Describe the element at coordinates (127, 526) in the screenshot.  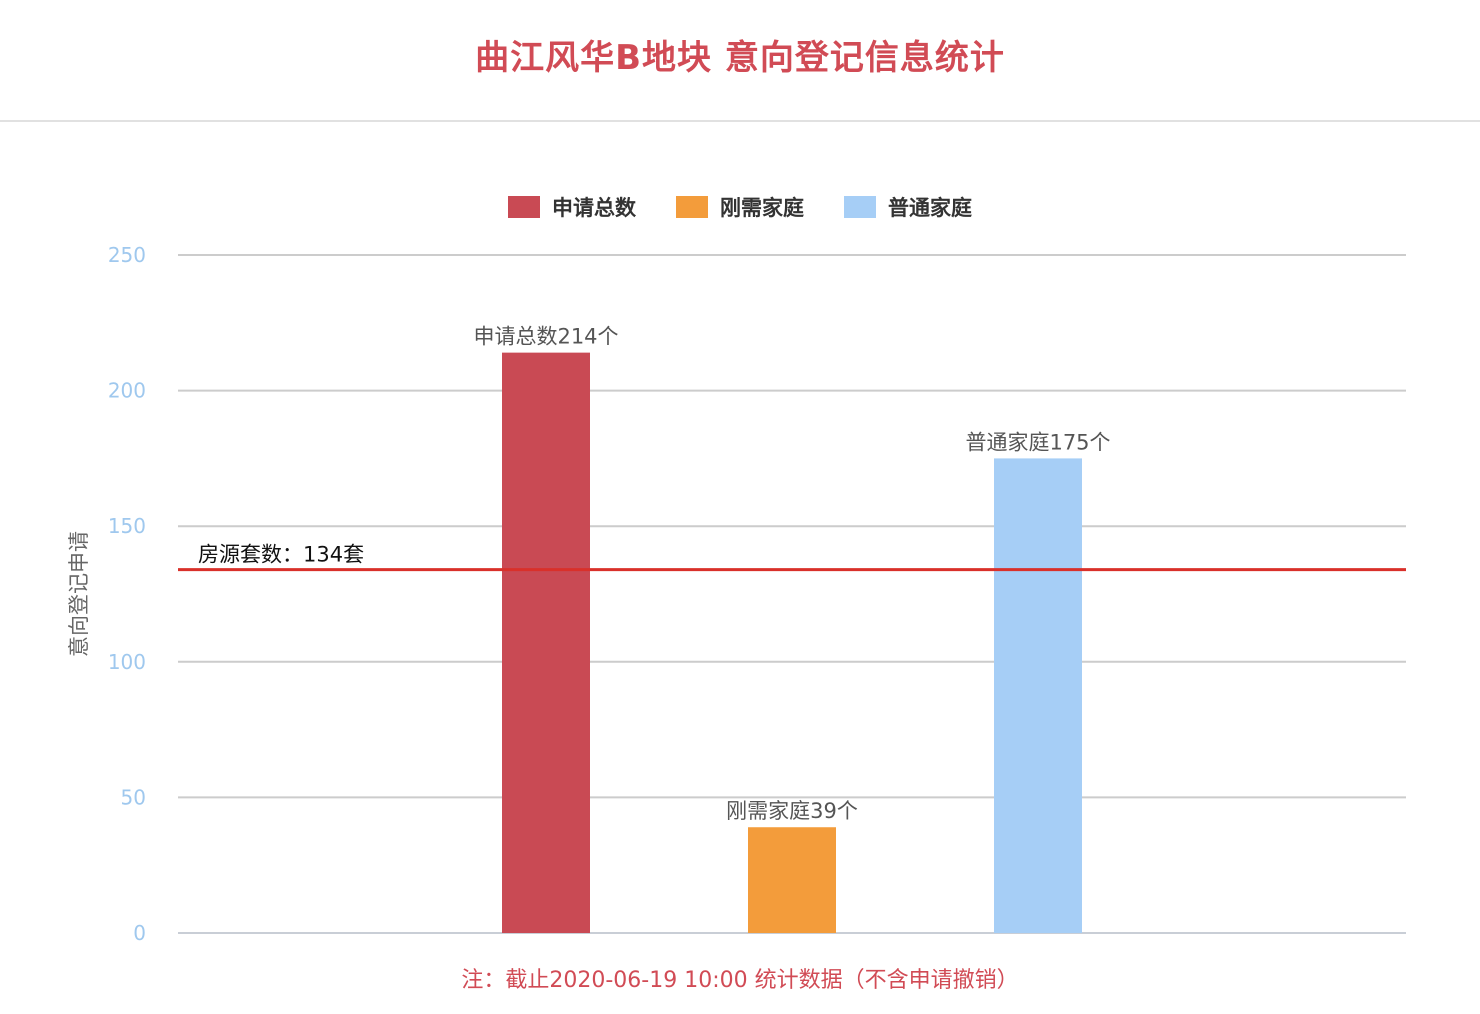
I see `y-tick-label-150: 150` at that location.